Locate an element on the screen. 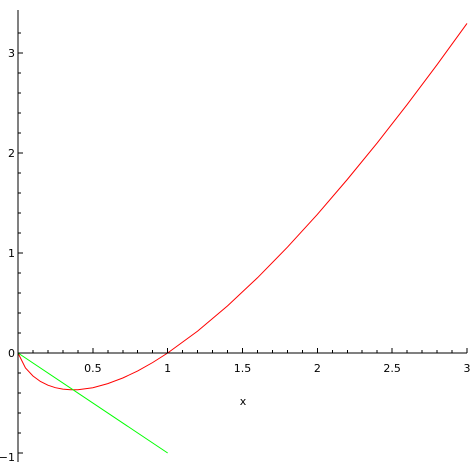  y-tick-label: 1 is located at coordinates (11, 253).